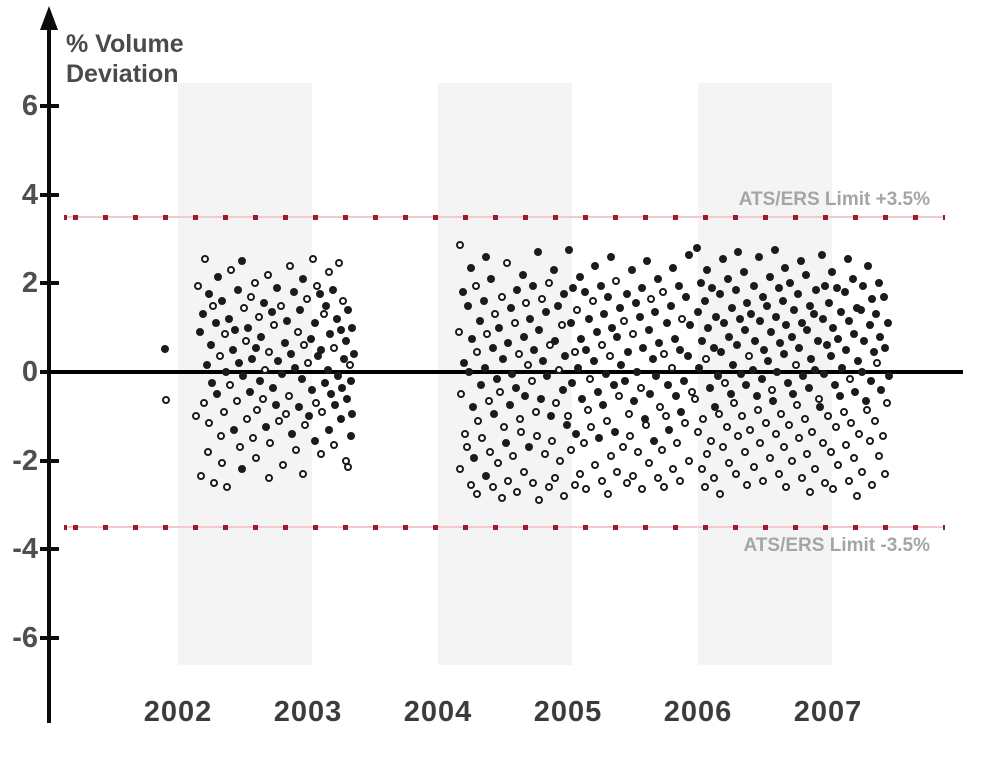 This screenshot has width=1000, height=776. I want to click on y-axis-arrow-icon, so click(49, 18).